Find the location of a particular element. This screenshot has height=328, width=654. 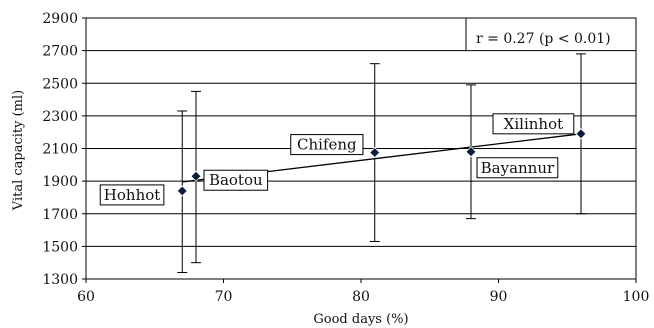

y-axis-title: Vital capacity (ml) is located at coordinates (18, 150).